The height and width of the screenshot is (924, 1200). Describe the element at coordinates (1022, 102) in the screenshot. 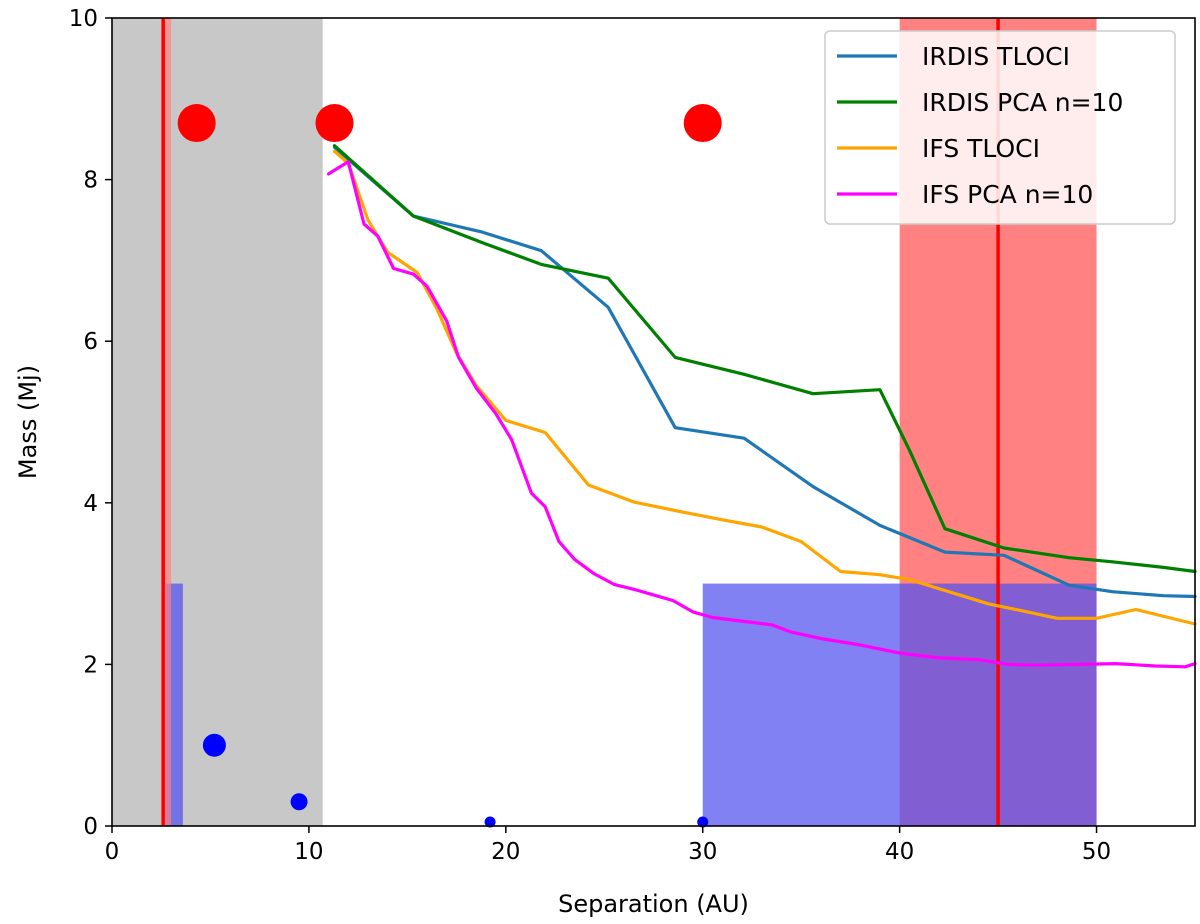

I see `legend-label: IRDIS PCA n=10` at that location.